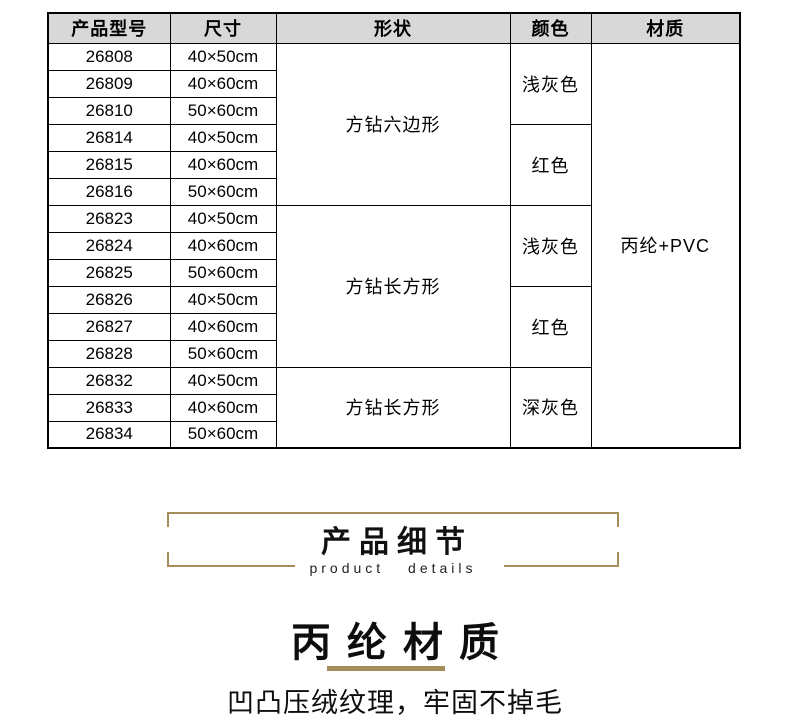 The image size is (790, 720). What do you see at coordinates (109, 191) in the screenshot?
I see `model-cell: 26816` at bounding box center [109, 191].